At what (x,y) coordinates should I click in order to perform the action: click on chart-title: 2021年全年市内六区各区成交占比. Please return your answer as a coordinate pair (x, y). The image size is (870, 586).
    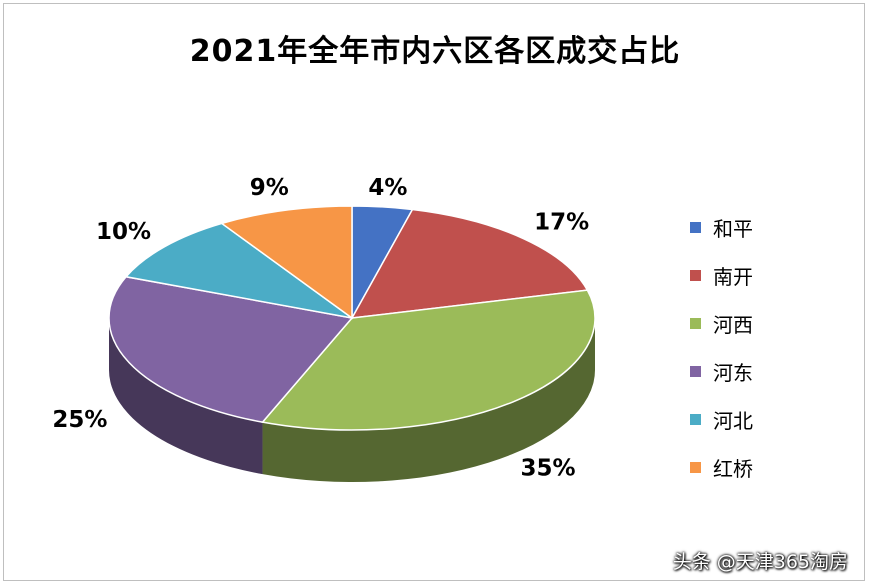
    Looking at the image, I should click on (435, 51).